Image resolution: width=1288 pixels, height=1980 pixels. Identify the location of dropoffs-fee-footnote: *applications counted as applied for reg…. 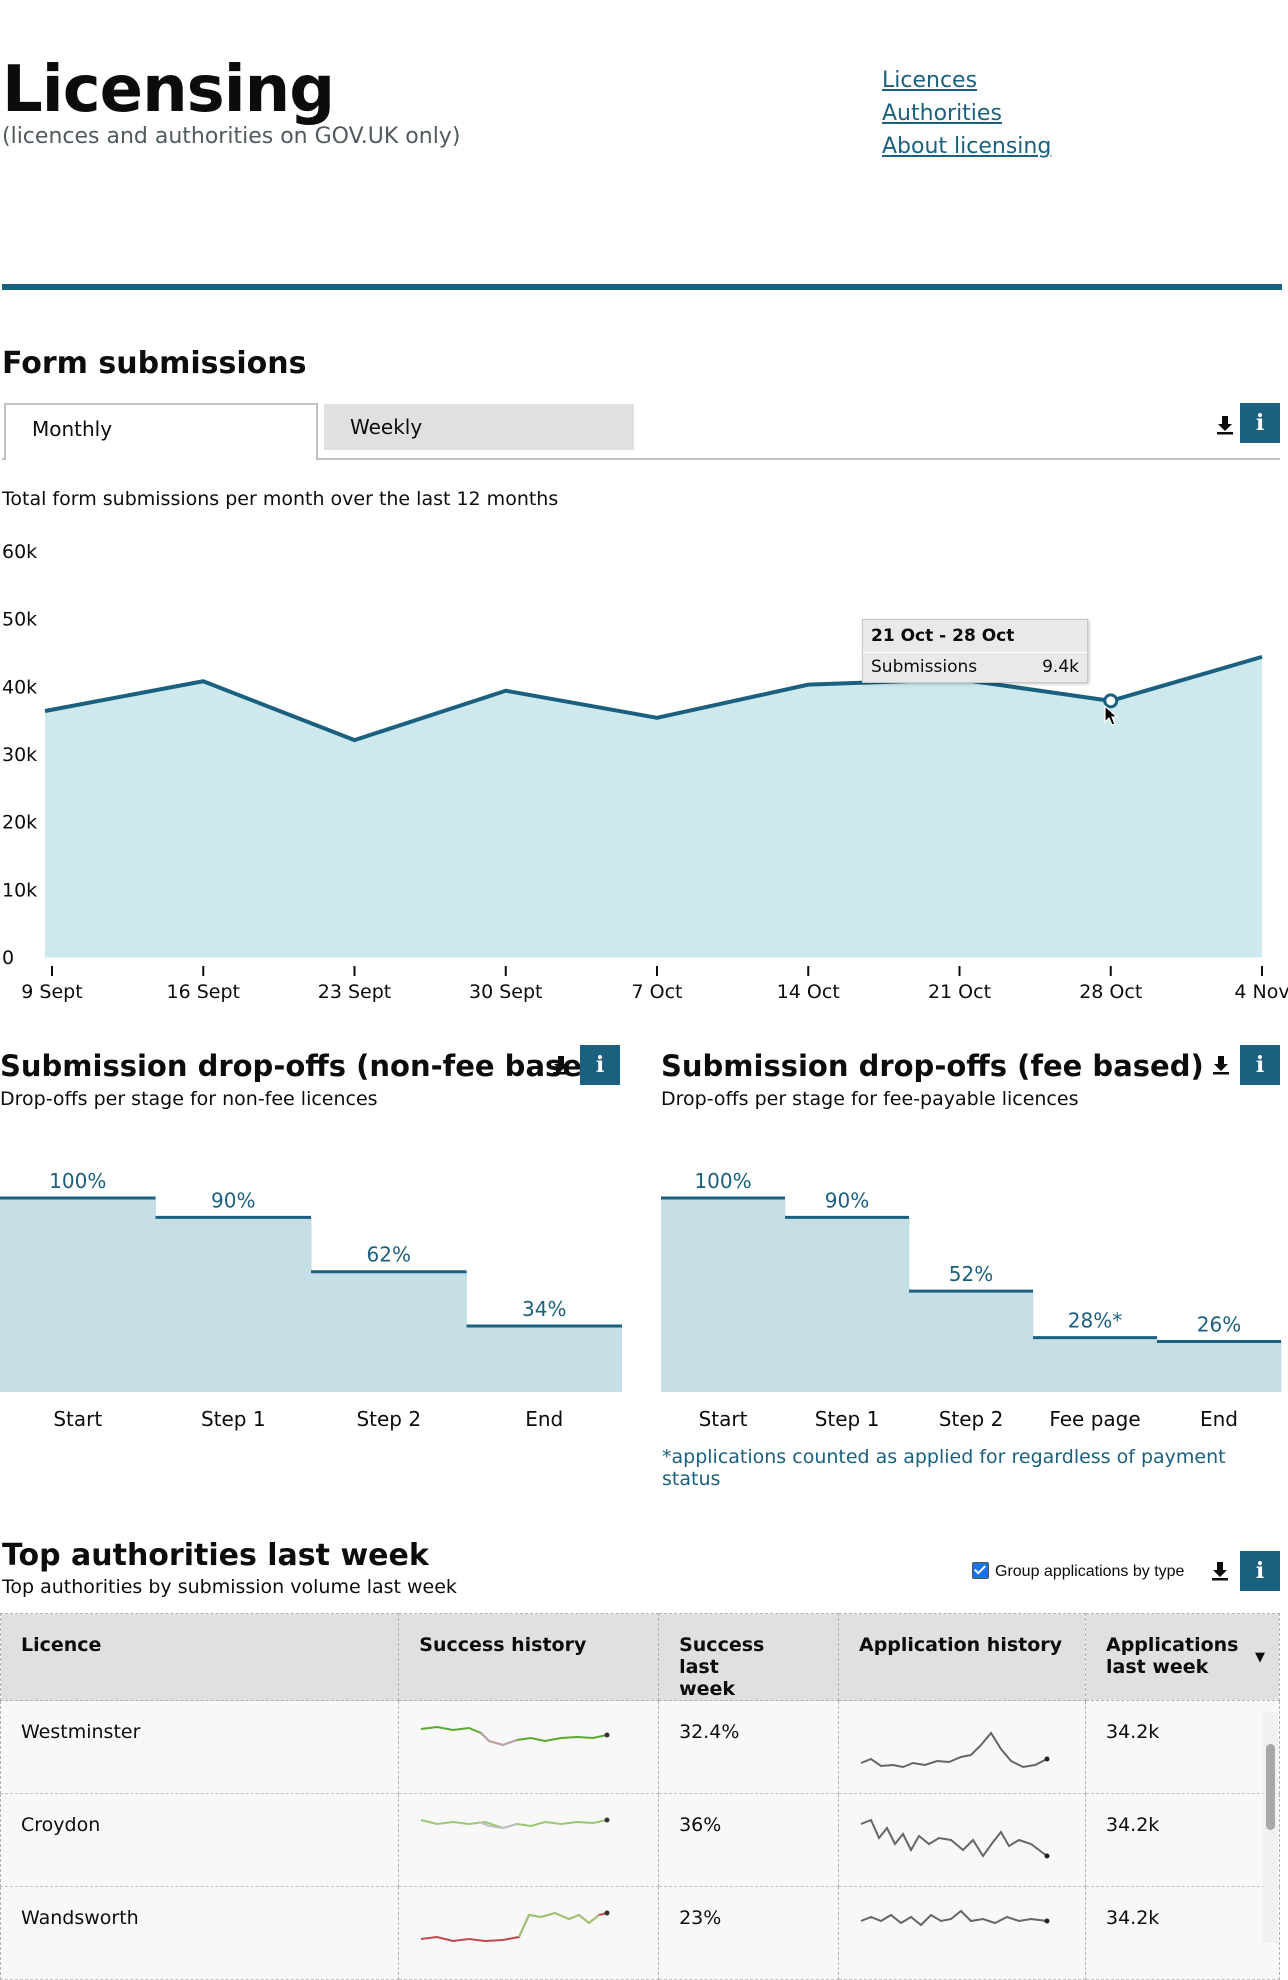
(944, 1468).